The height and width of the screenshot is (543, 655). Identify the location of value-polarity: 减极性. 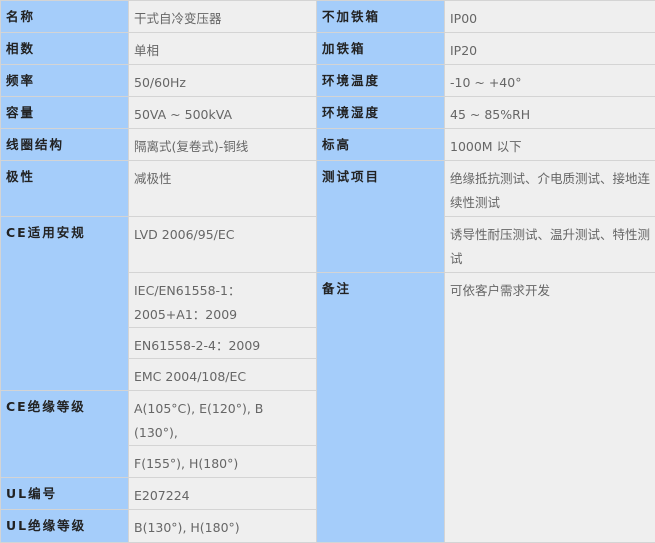
(223, 189).